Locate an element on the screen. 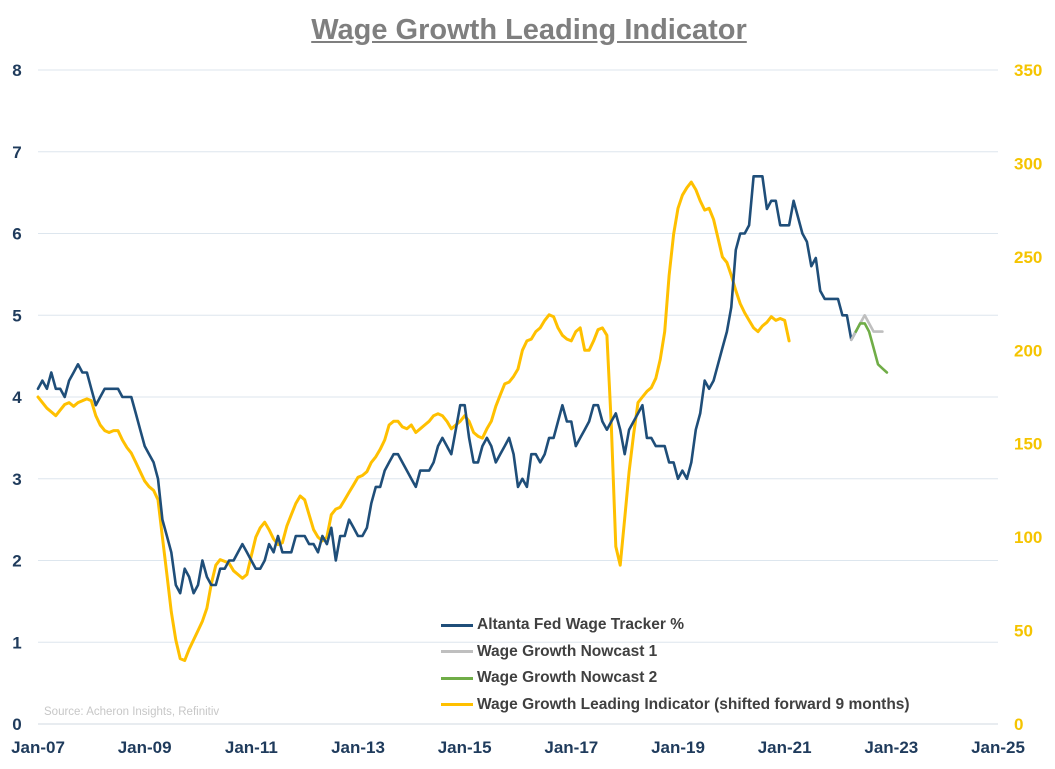 The width and height of the screenshot is (1055, 769). y-left-tick-label: 5 is located at coordinates (16, 315).